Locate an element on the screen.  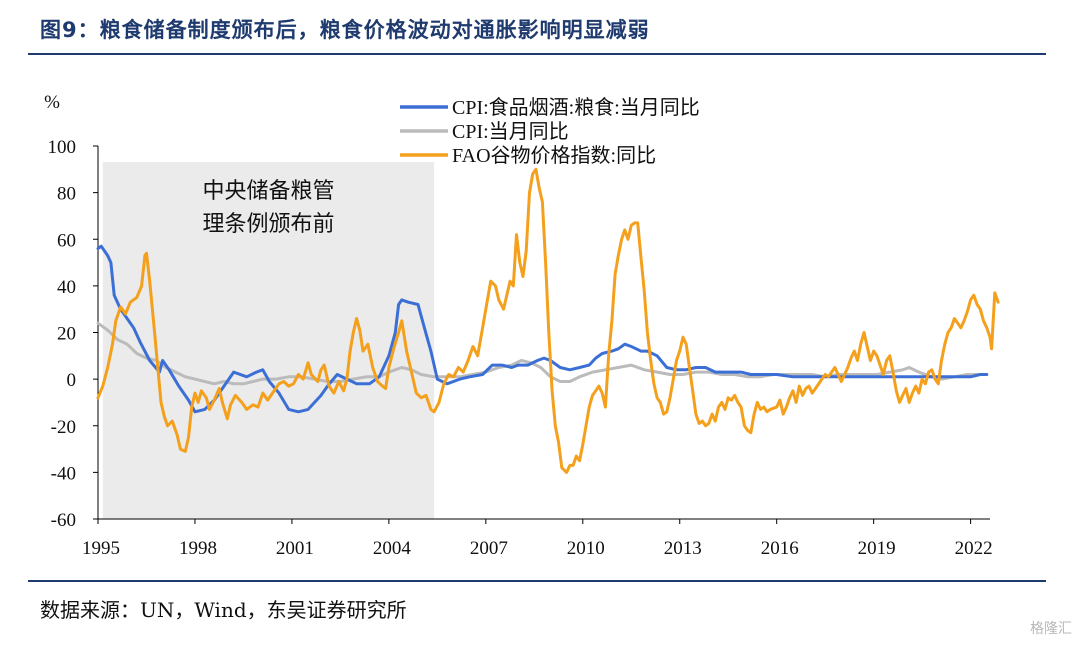
x-tick-label: 2004 is located at coordinates (392, 548).